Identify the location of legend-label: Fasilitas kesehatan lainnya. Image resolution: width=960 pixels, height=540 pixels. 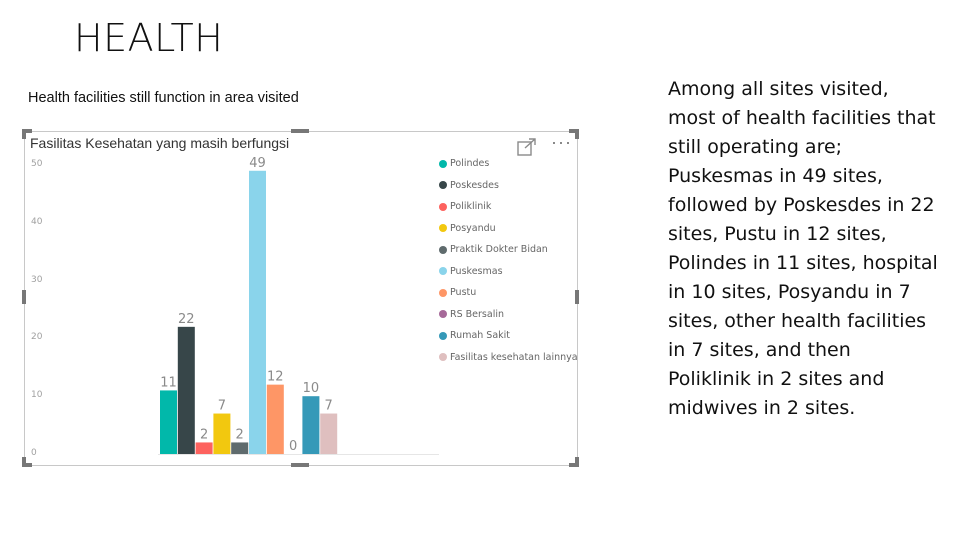
(514, 357).